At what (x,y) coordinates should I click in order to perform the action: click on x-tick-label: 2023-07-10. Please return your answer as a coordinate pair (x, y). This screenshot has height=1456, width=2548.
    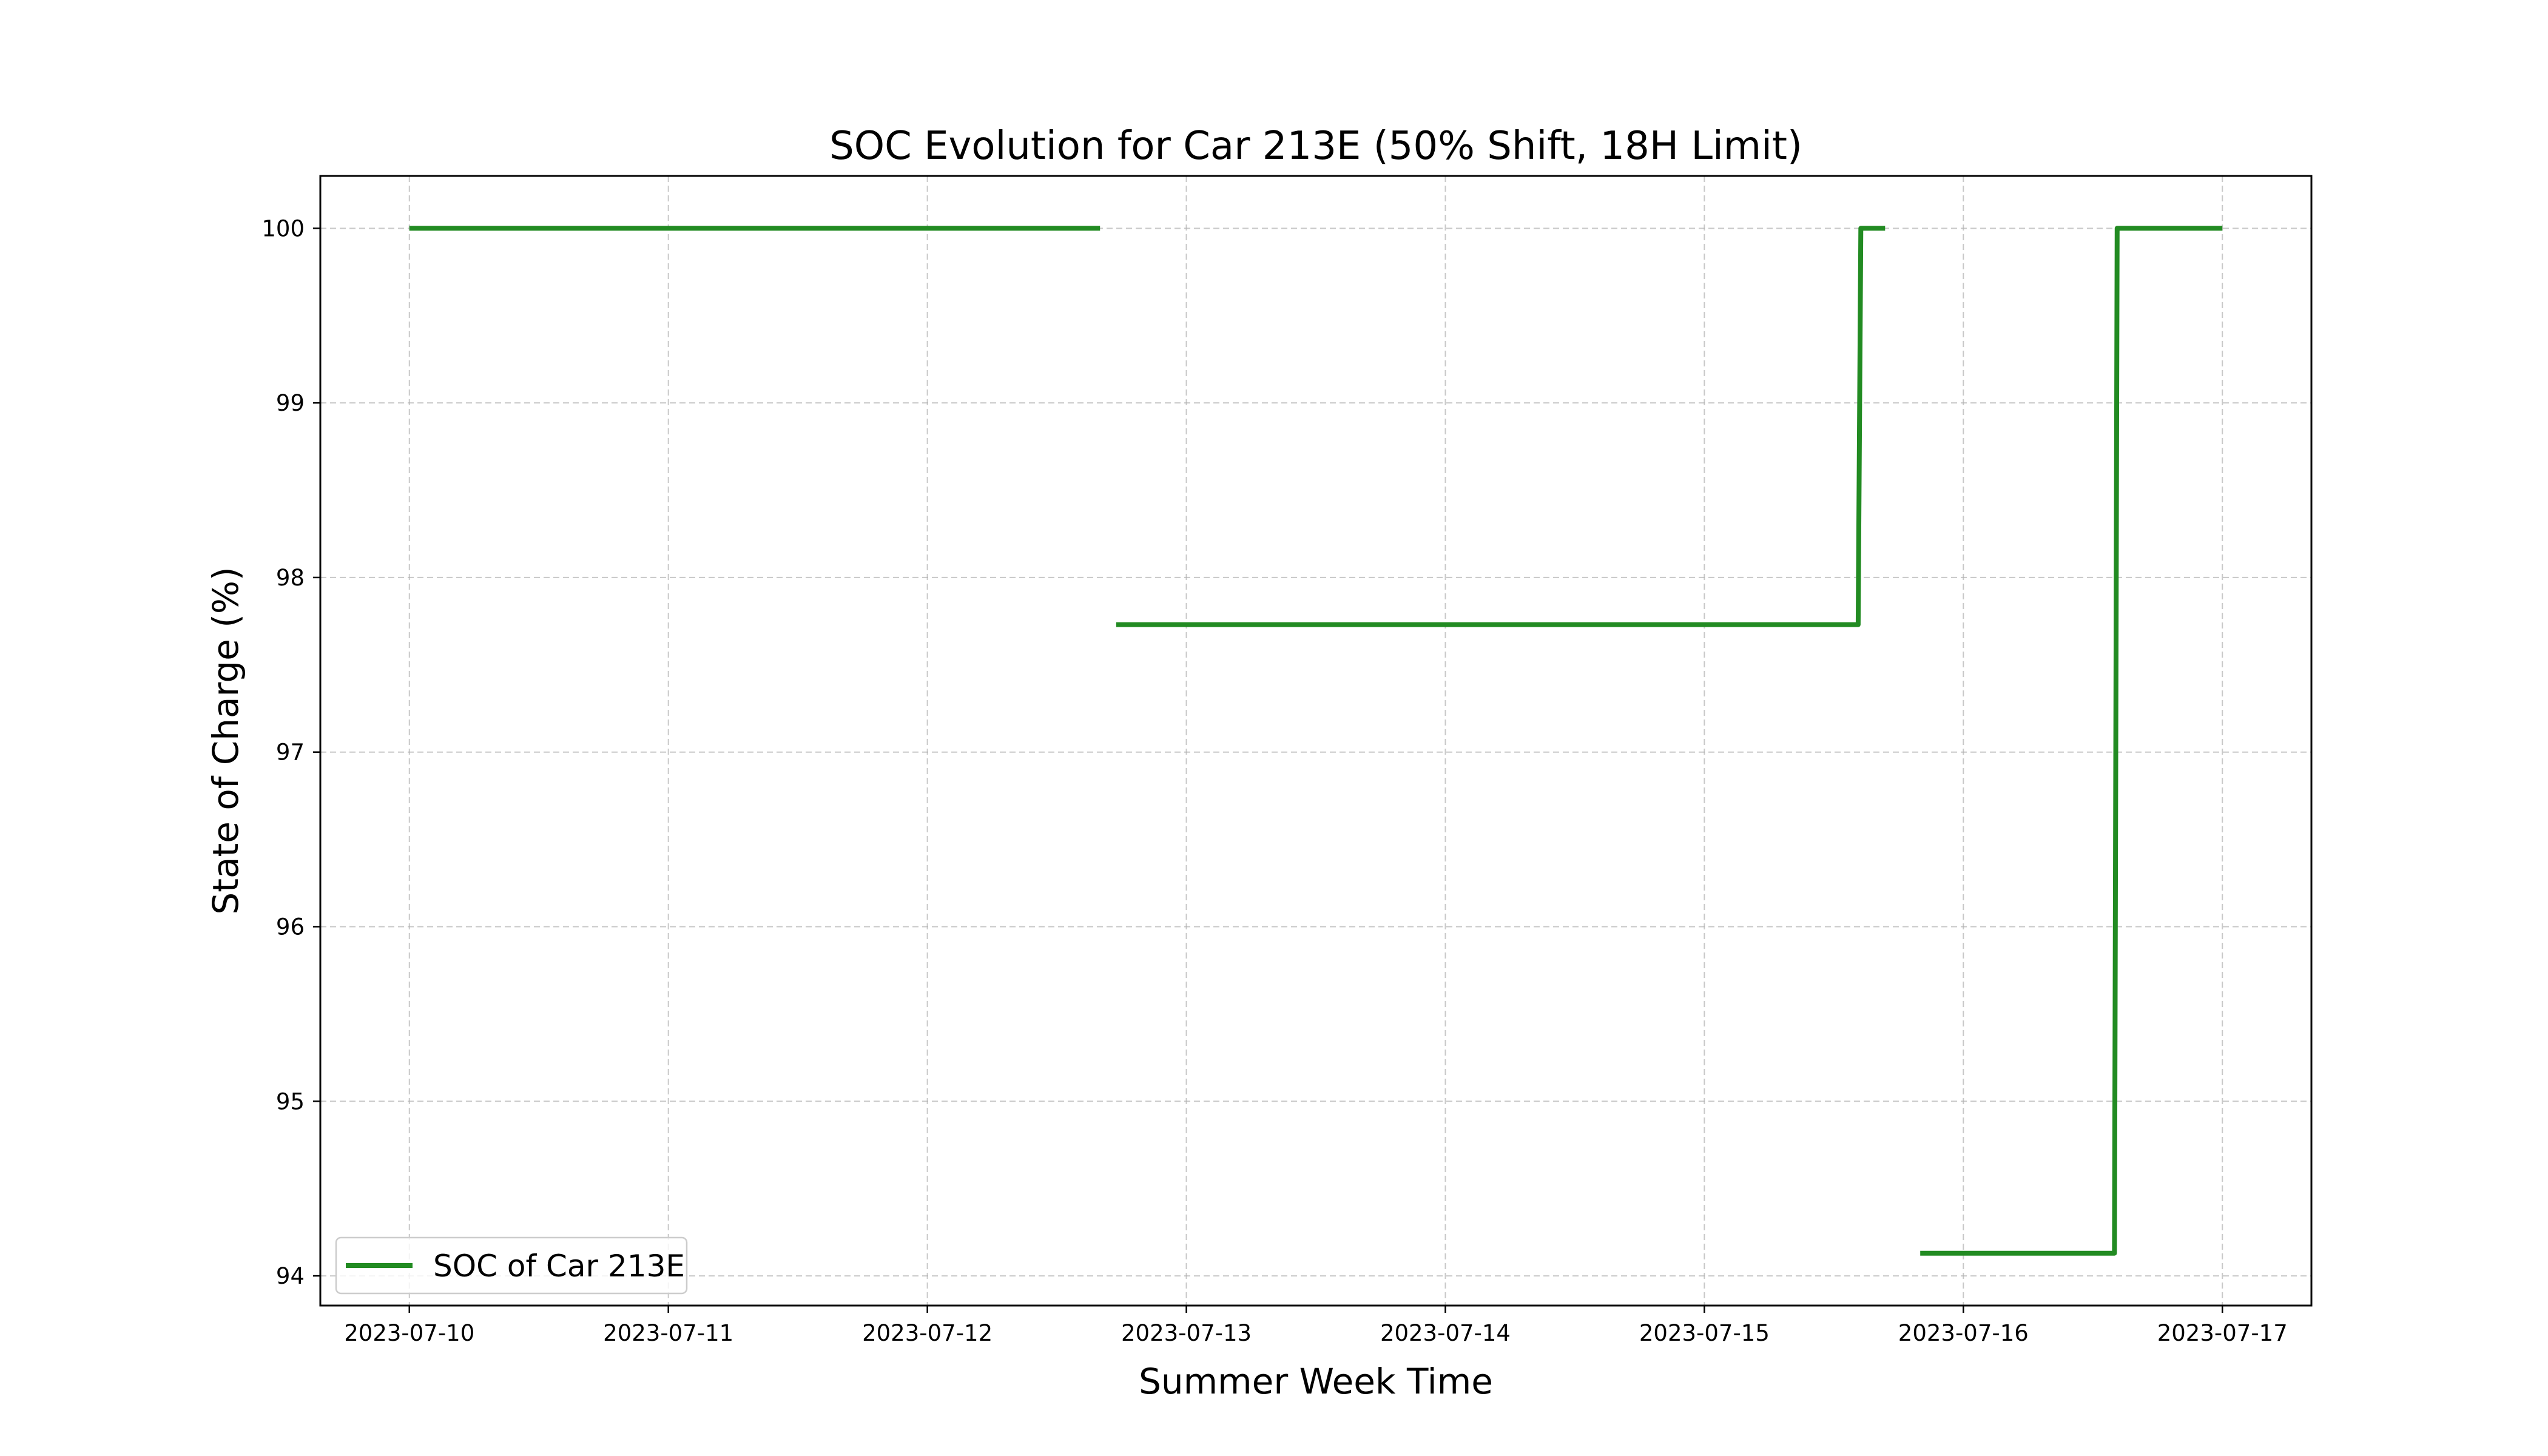
    Looking at the image, I should click on (409, 1333).